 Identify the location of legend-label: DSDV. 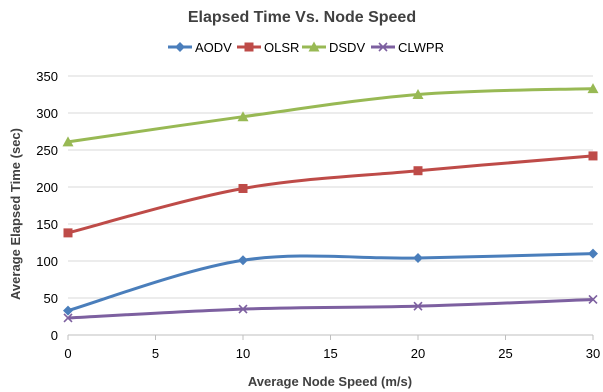
(347, 47).